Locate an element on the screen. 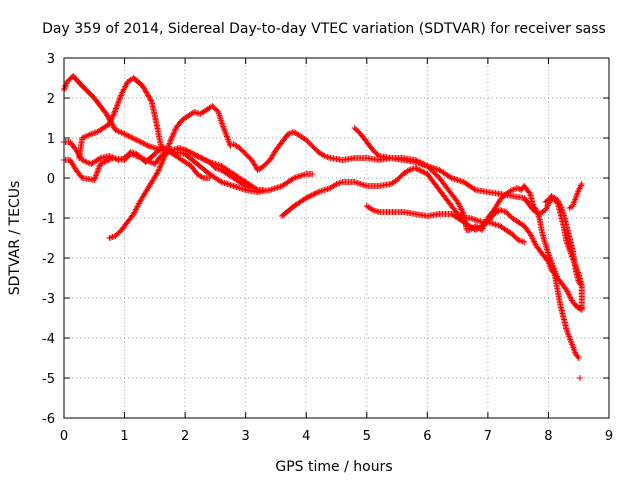 This screenshot has width=640, height=480. x-tick-label: 5 is located at coordinates (367, 436).